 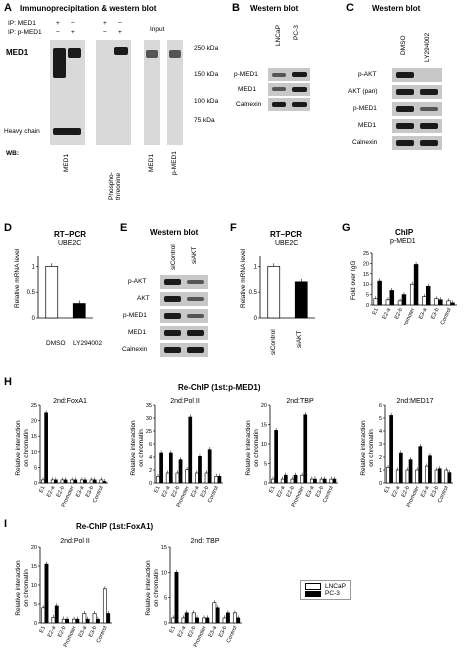 I want to click on legend-swatch-pc3, so click(x=313, y=593).